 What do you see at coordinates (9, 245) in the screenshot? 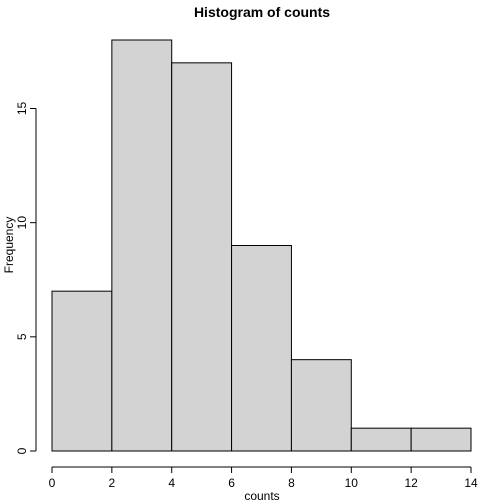
I see `y-axis-label: Frequency` at bounding box center [9, 245].